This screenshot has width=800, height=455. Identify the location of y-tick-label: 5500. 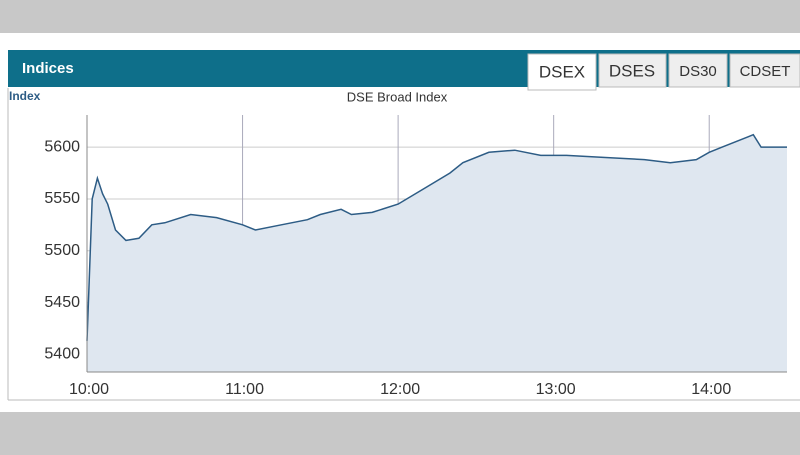
(62, 250).